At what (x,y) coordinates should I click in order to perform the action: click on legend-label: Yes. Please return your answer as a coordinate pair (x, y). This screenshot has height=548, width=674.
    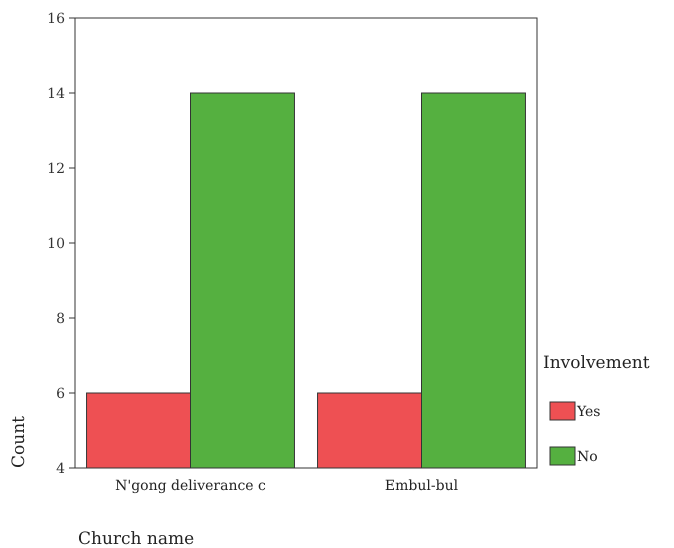
    Looking at the image, I should click on (588, 412).